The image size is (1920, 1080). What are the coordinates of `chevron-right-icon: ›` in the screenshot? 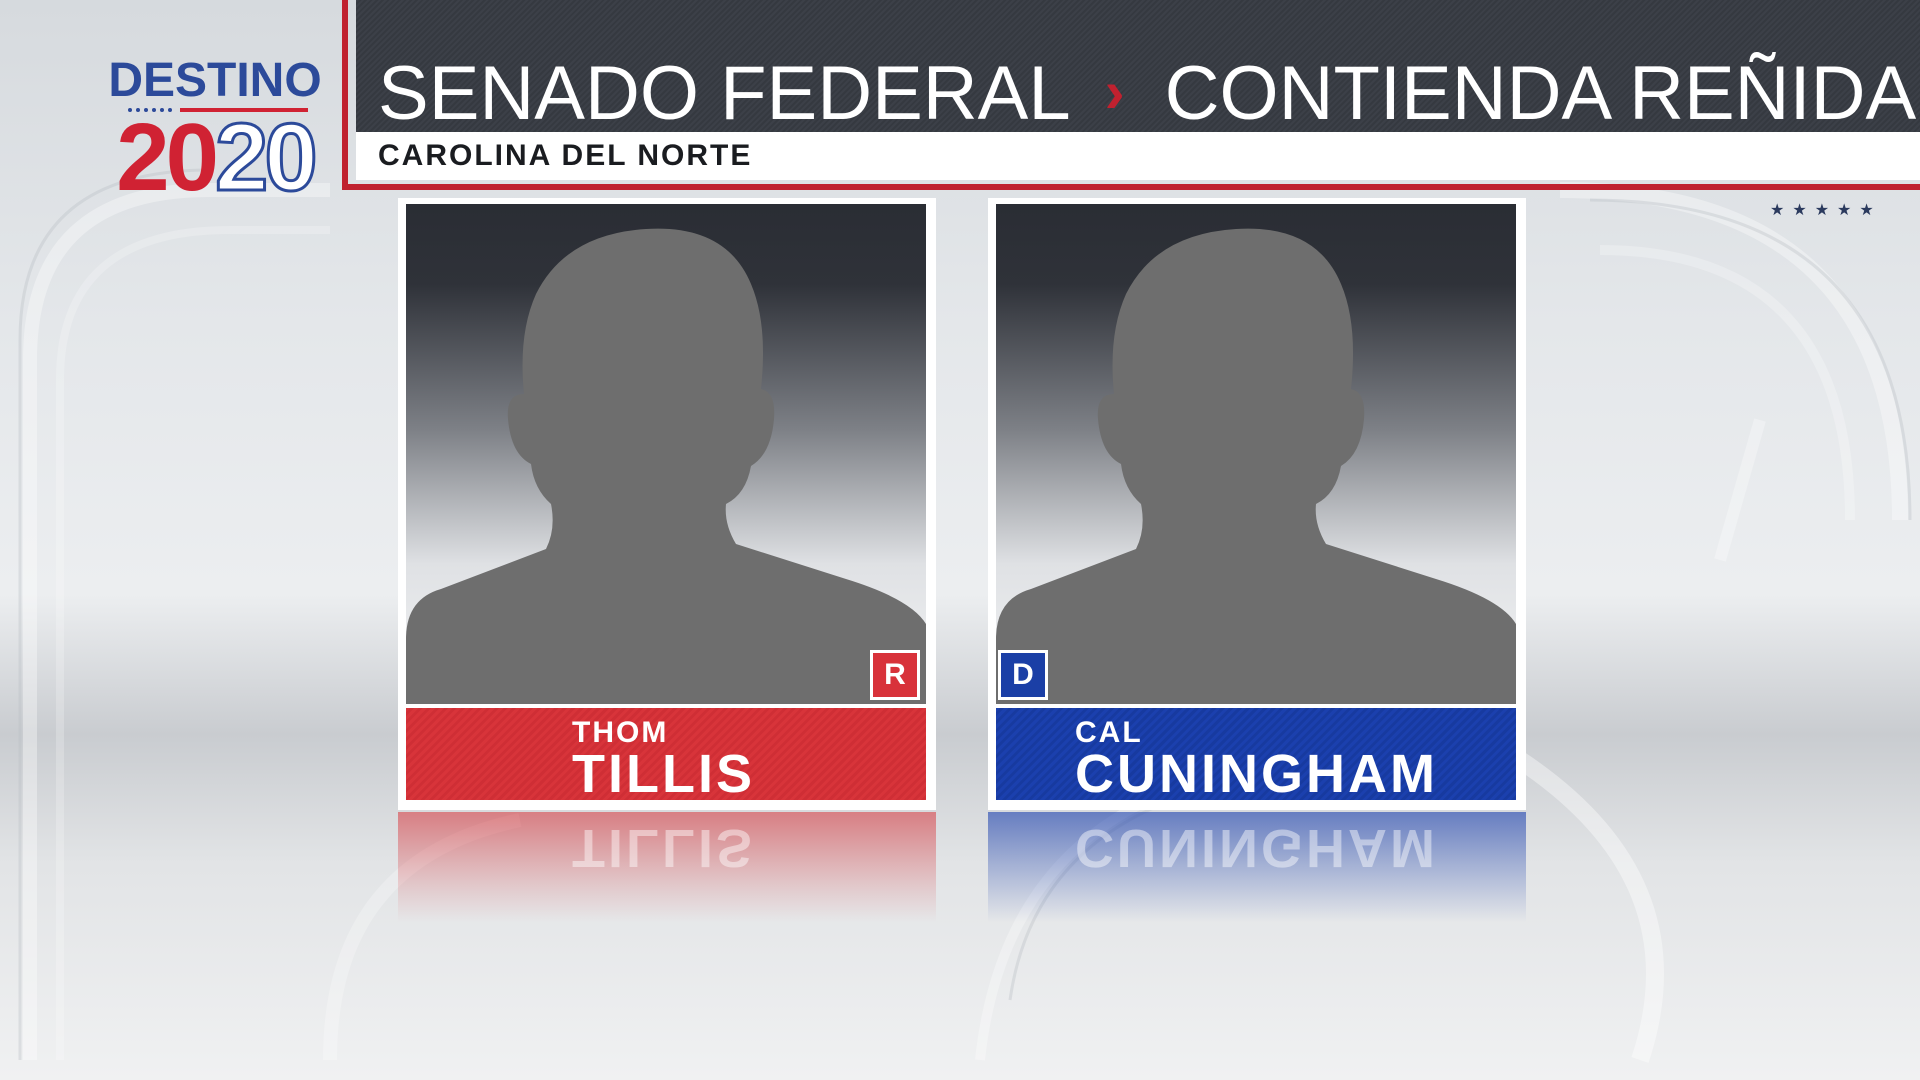 It's located at (1114, 91).